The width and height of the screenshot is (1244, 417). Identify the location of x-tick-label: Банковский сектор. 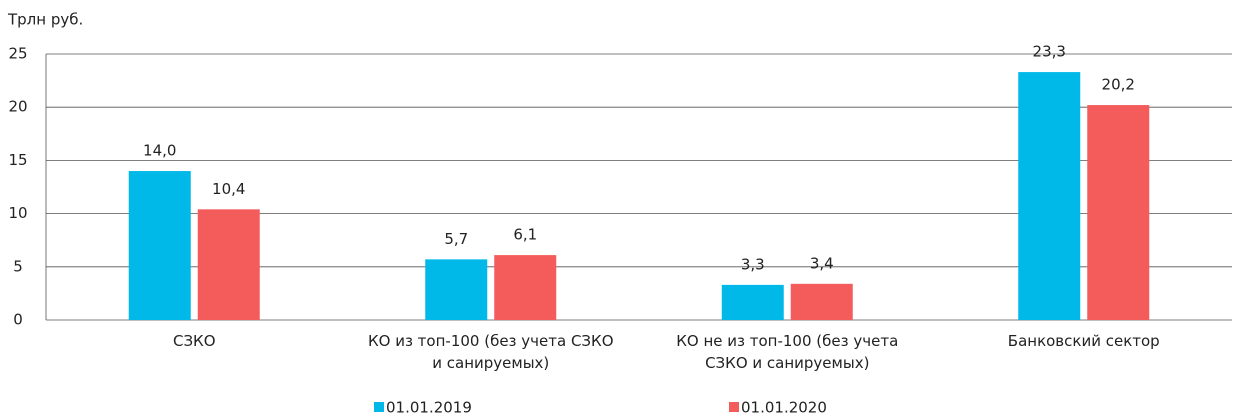
(1083, 341).